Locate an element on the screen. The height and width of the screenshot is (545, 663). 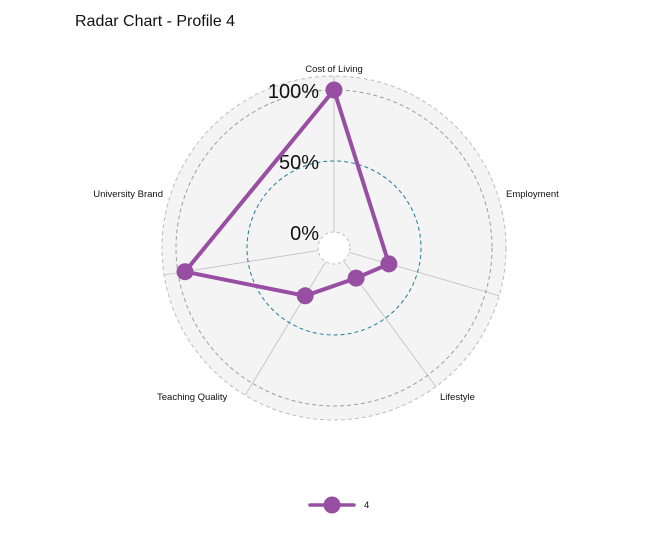
radial-tick-labels: 0% 50% 100% is located at coordinates (293, 163).